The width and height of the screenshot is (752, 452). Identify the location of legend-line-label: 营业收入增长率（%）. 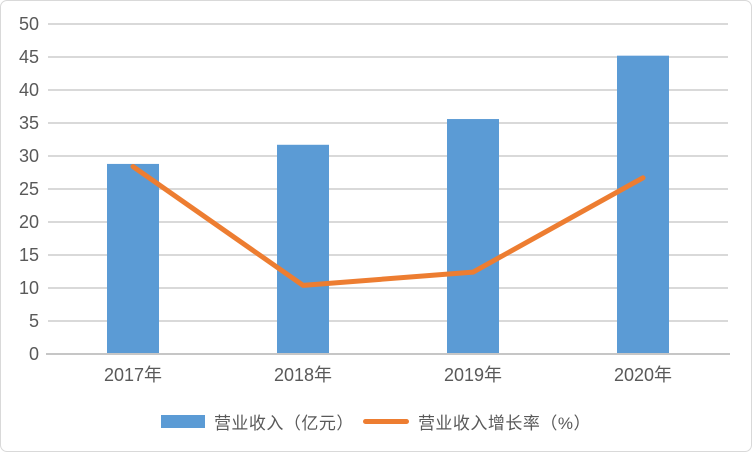
(504, 423).